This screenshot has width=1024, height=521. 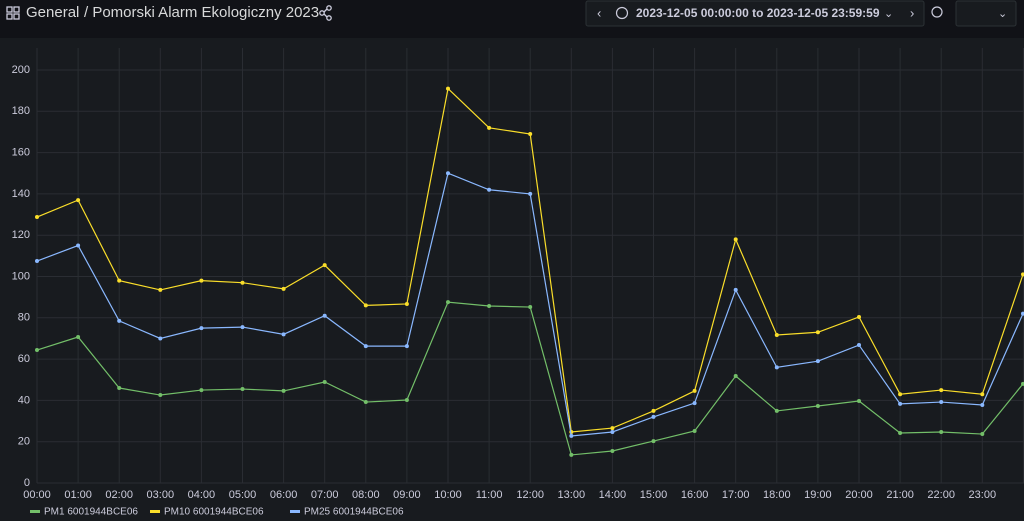 What do you see at coordinates (489, 495) in the screenshot?
I see `x-tick-label: 11:00` at bounding box center [489, 495].